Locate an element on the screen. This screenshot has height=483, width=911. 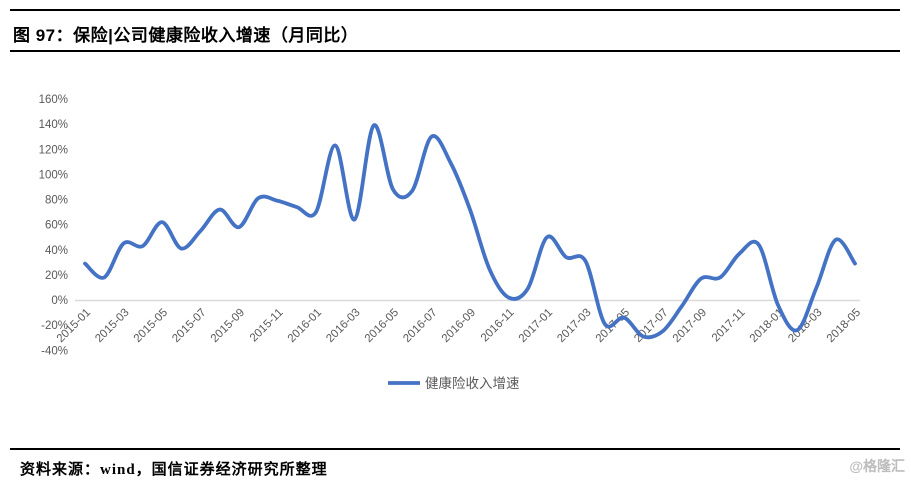
x-tick-label: 2015-11 is located at coordinates (267, 326).